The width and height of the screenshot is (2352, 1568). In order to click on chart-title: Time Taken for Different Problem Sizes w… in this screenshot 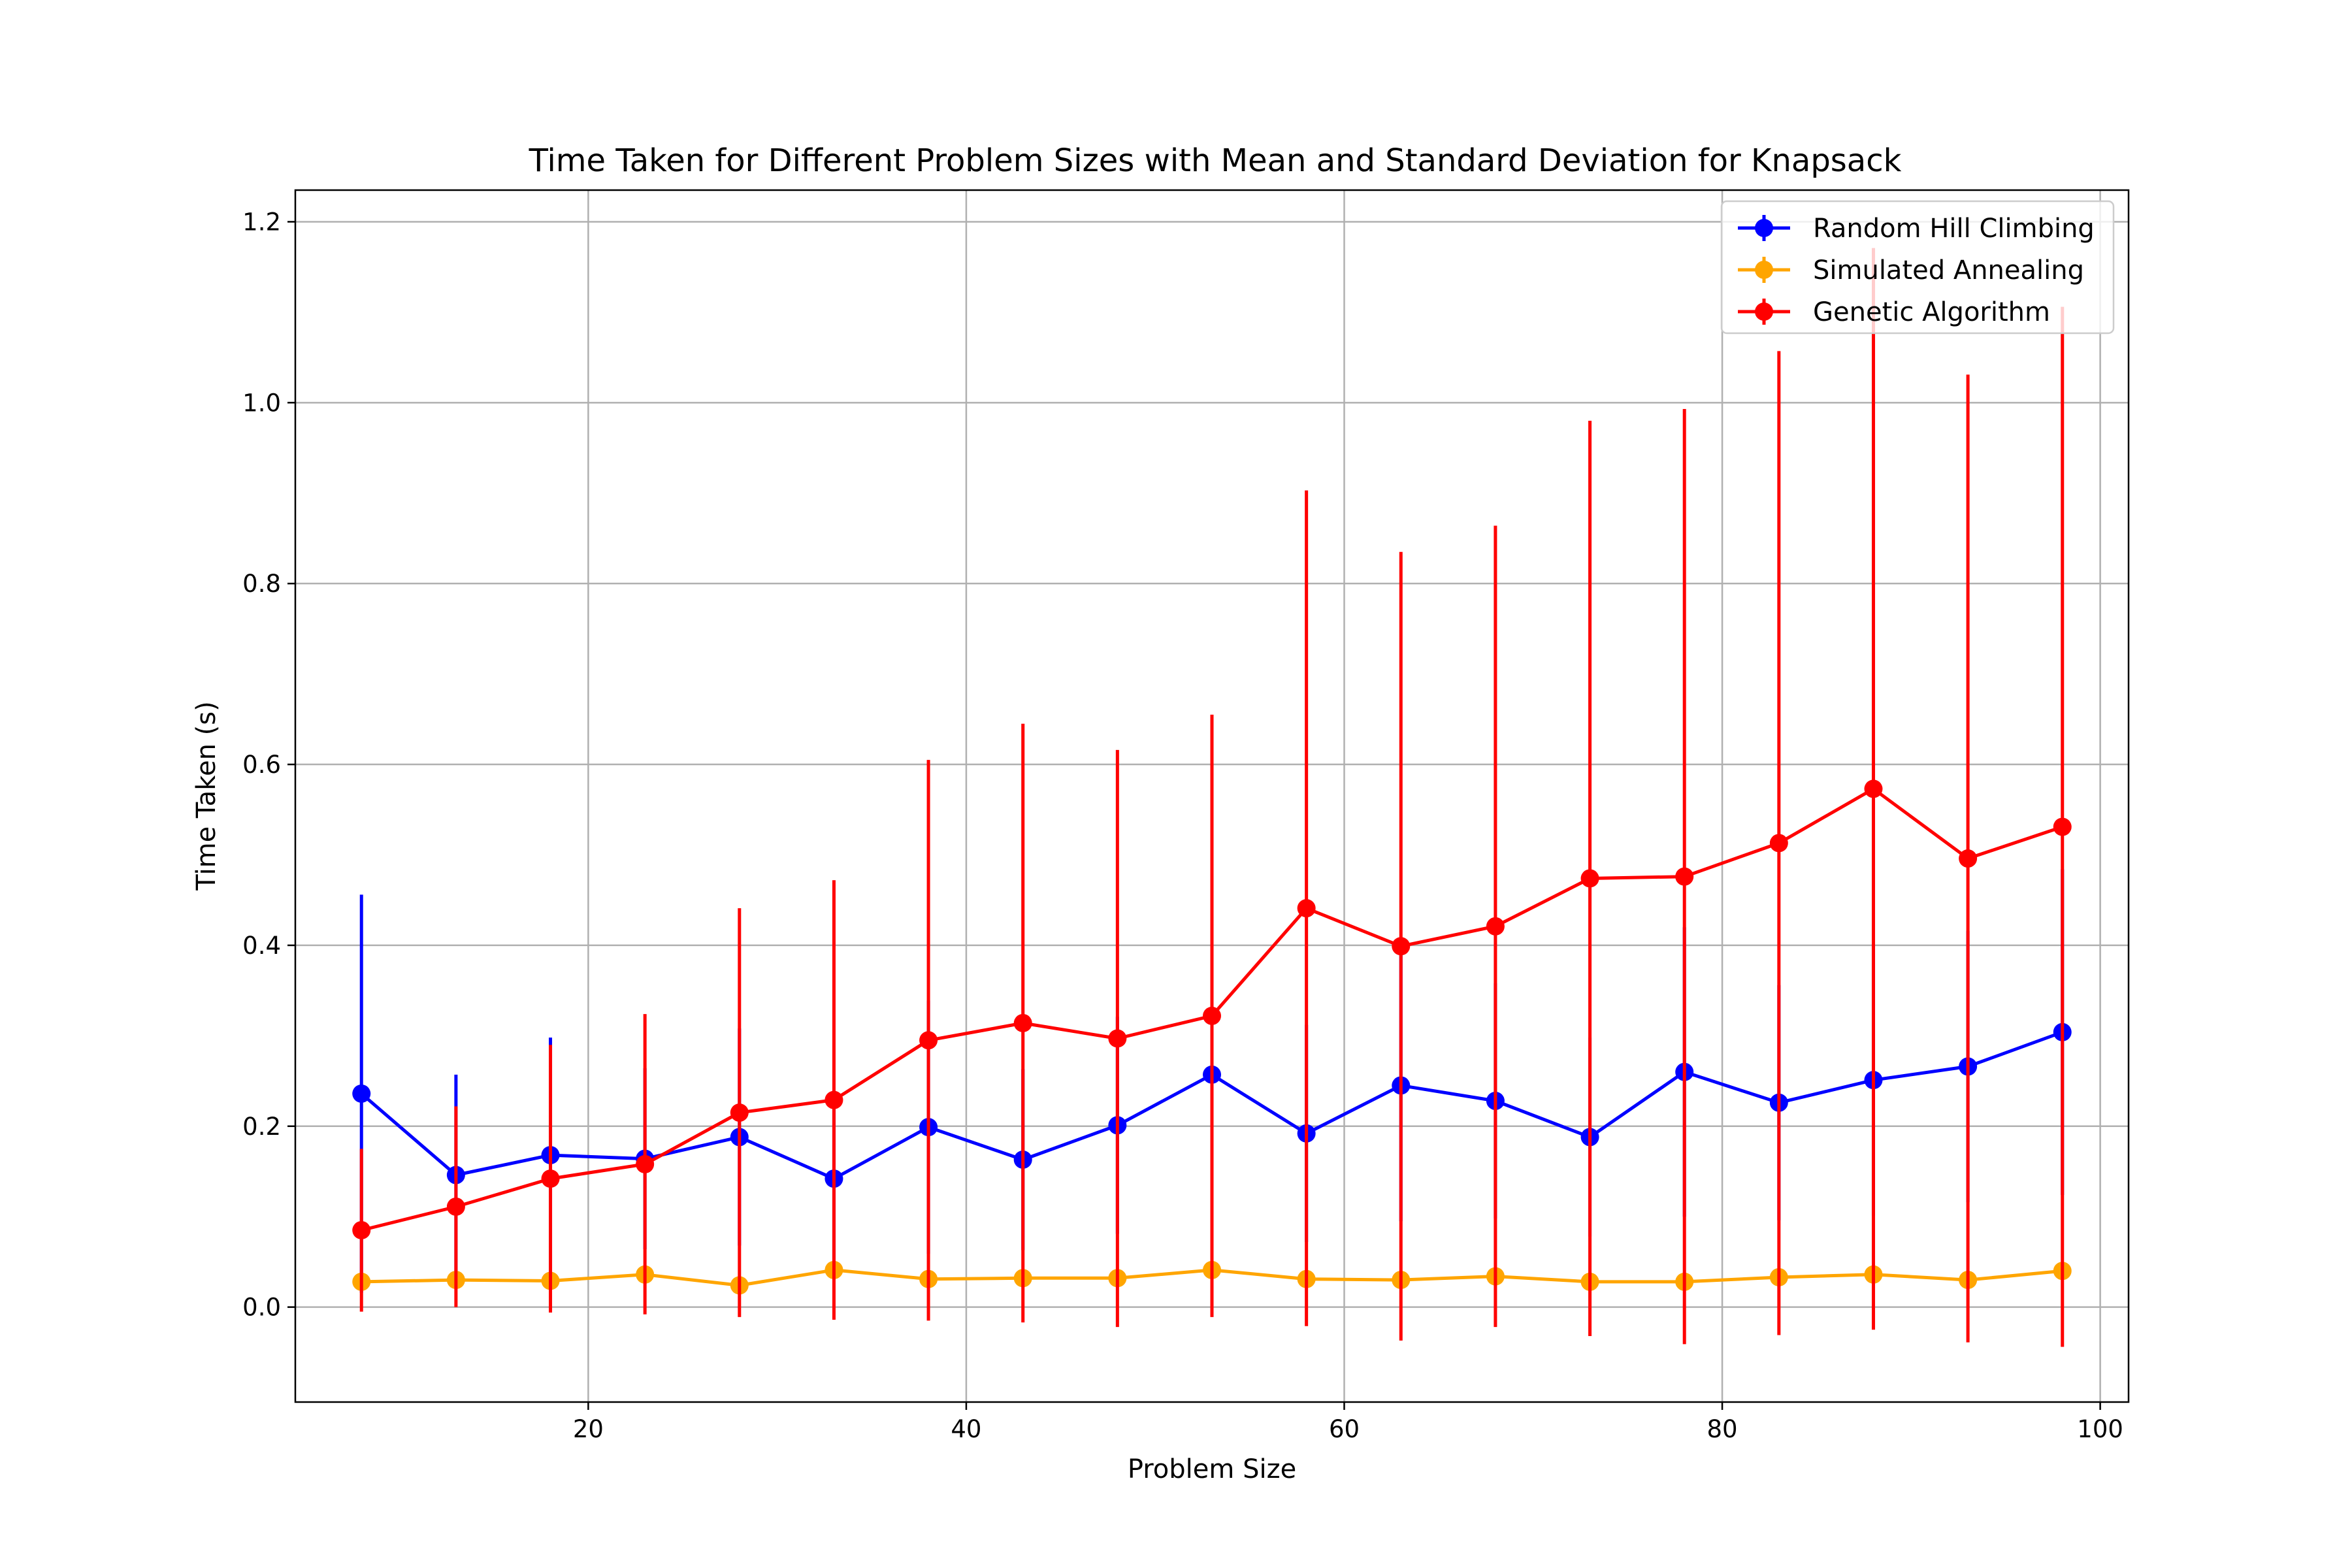, I will do `click(1215, 160)`.